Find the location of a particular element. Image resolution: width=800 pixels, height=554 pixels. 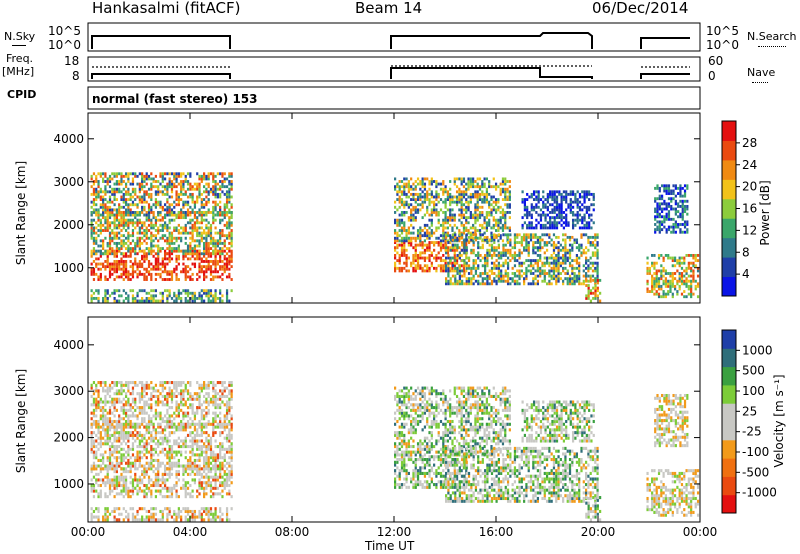

velocity-cbar-frame is located at coordinates (729, 421).